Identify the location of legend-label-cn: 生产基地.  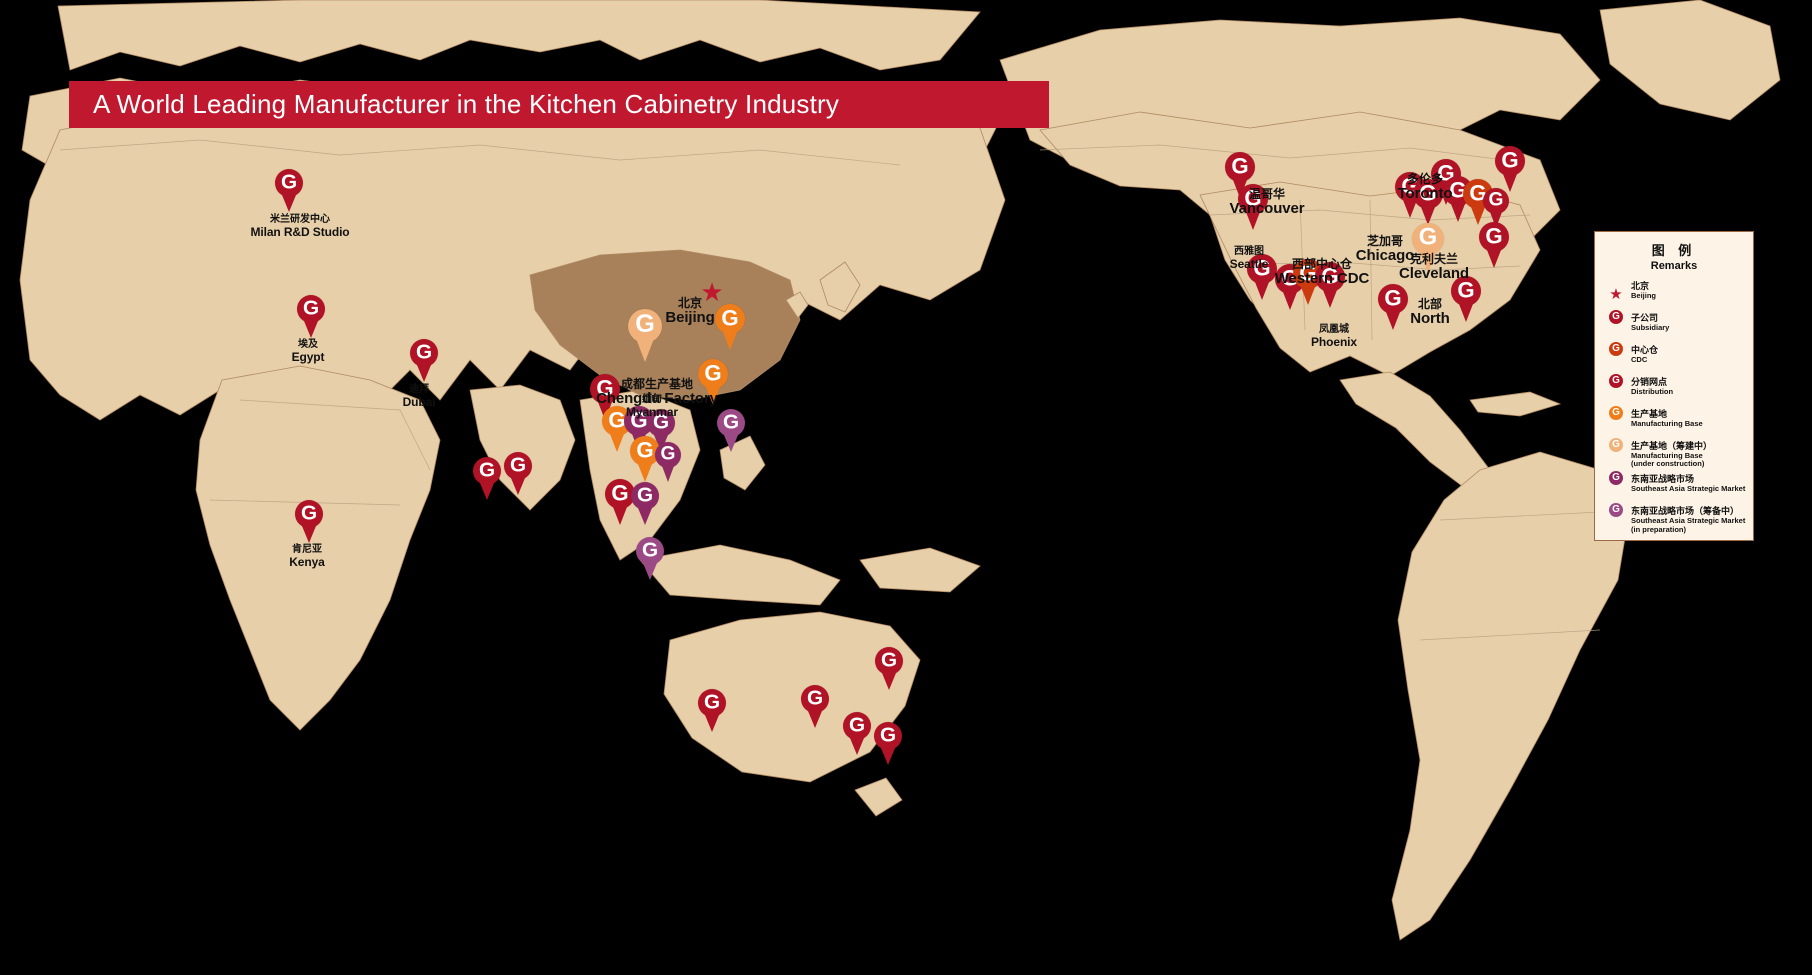
(1649, 414).